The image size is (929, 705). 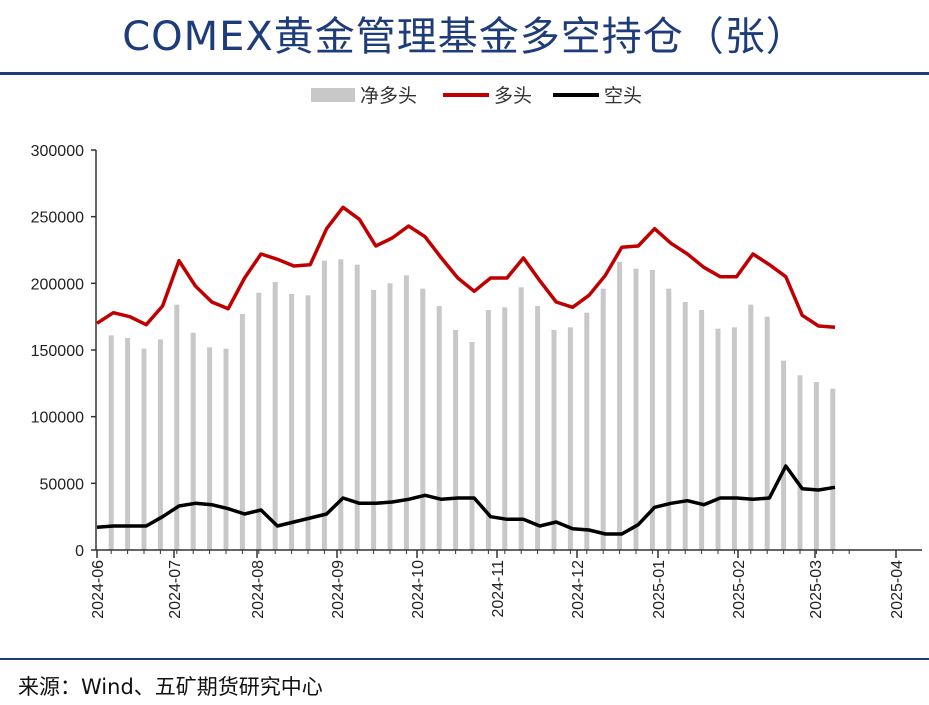 What do you see at coordinates (333, 95) in the screenshot?
I see `legend-swatch-net` at bounding box center [333, 95].